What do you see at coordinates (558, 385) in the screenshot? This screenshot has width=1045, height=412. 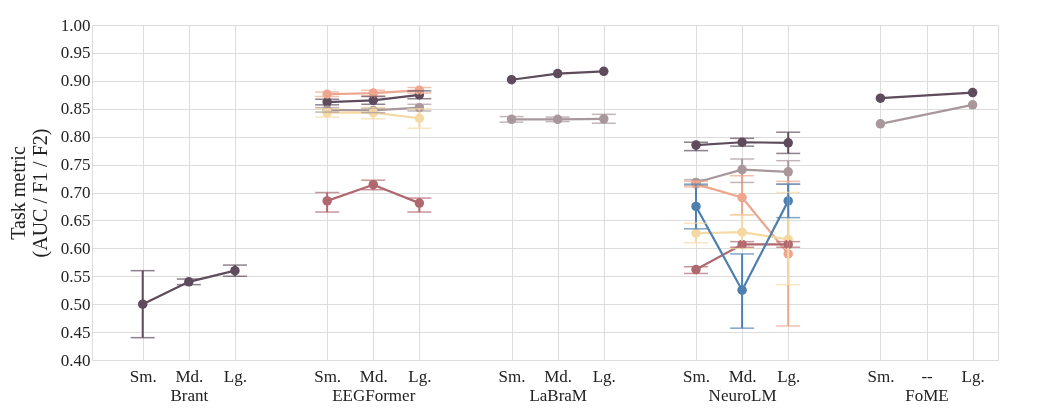 I see `x-tick-label: Md. LaBraM` at bounding box center [558, 385].